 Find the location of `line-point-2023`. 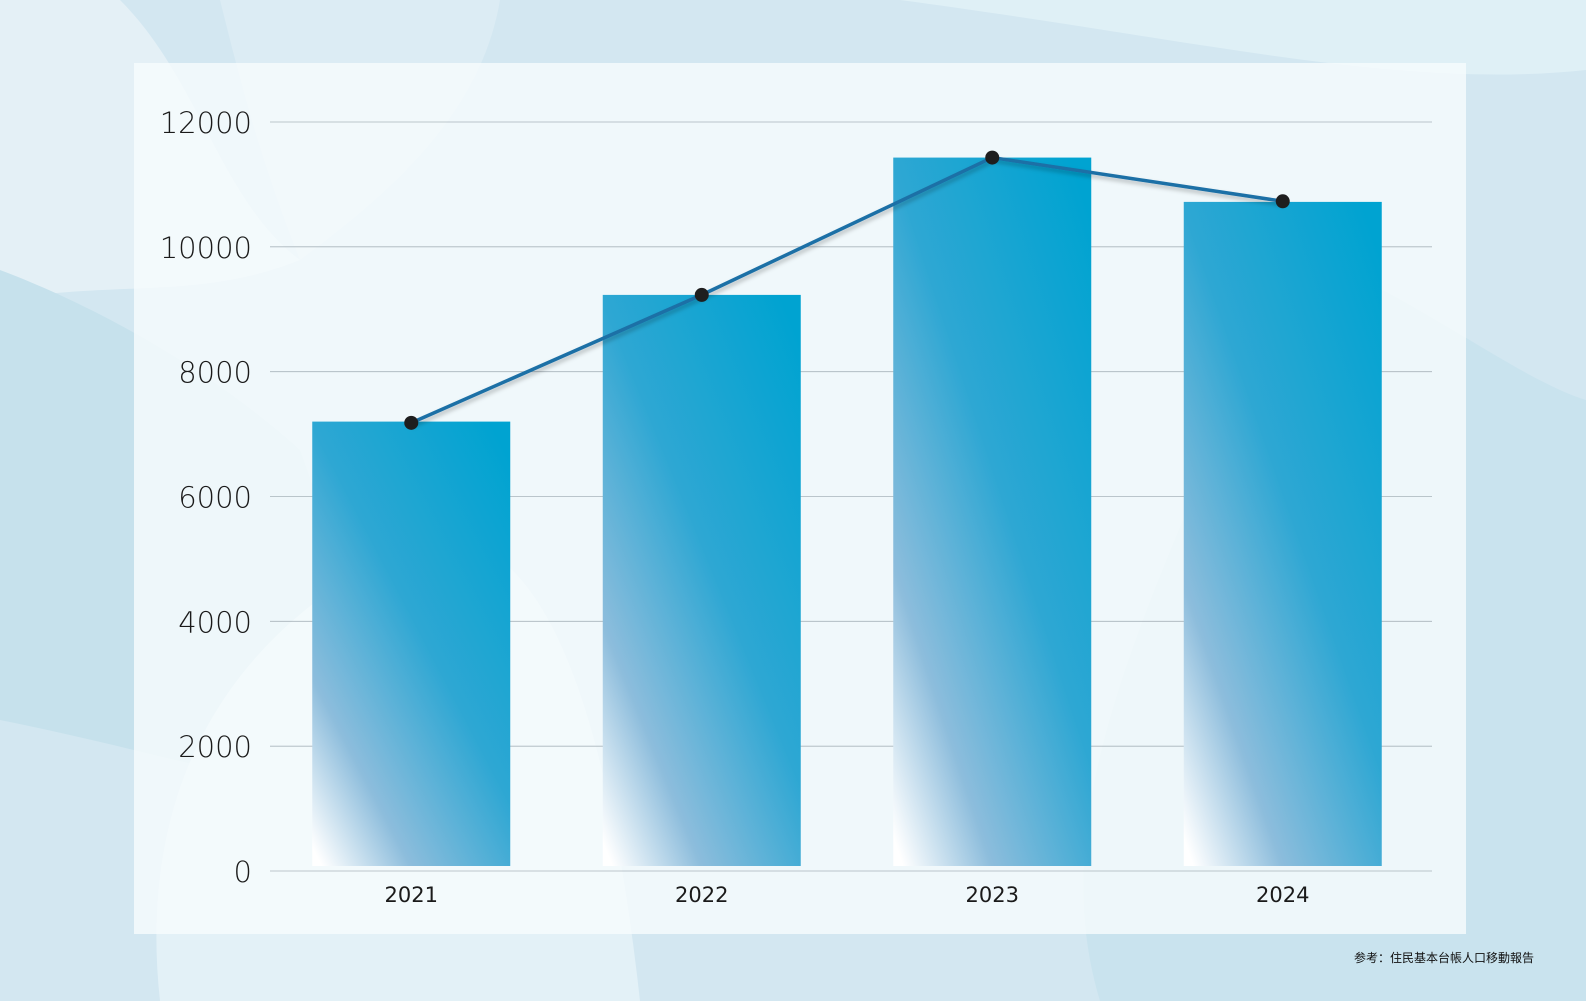

line-point-2023 is located at coordinates (992, 157).